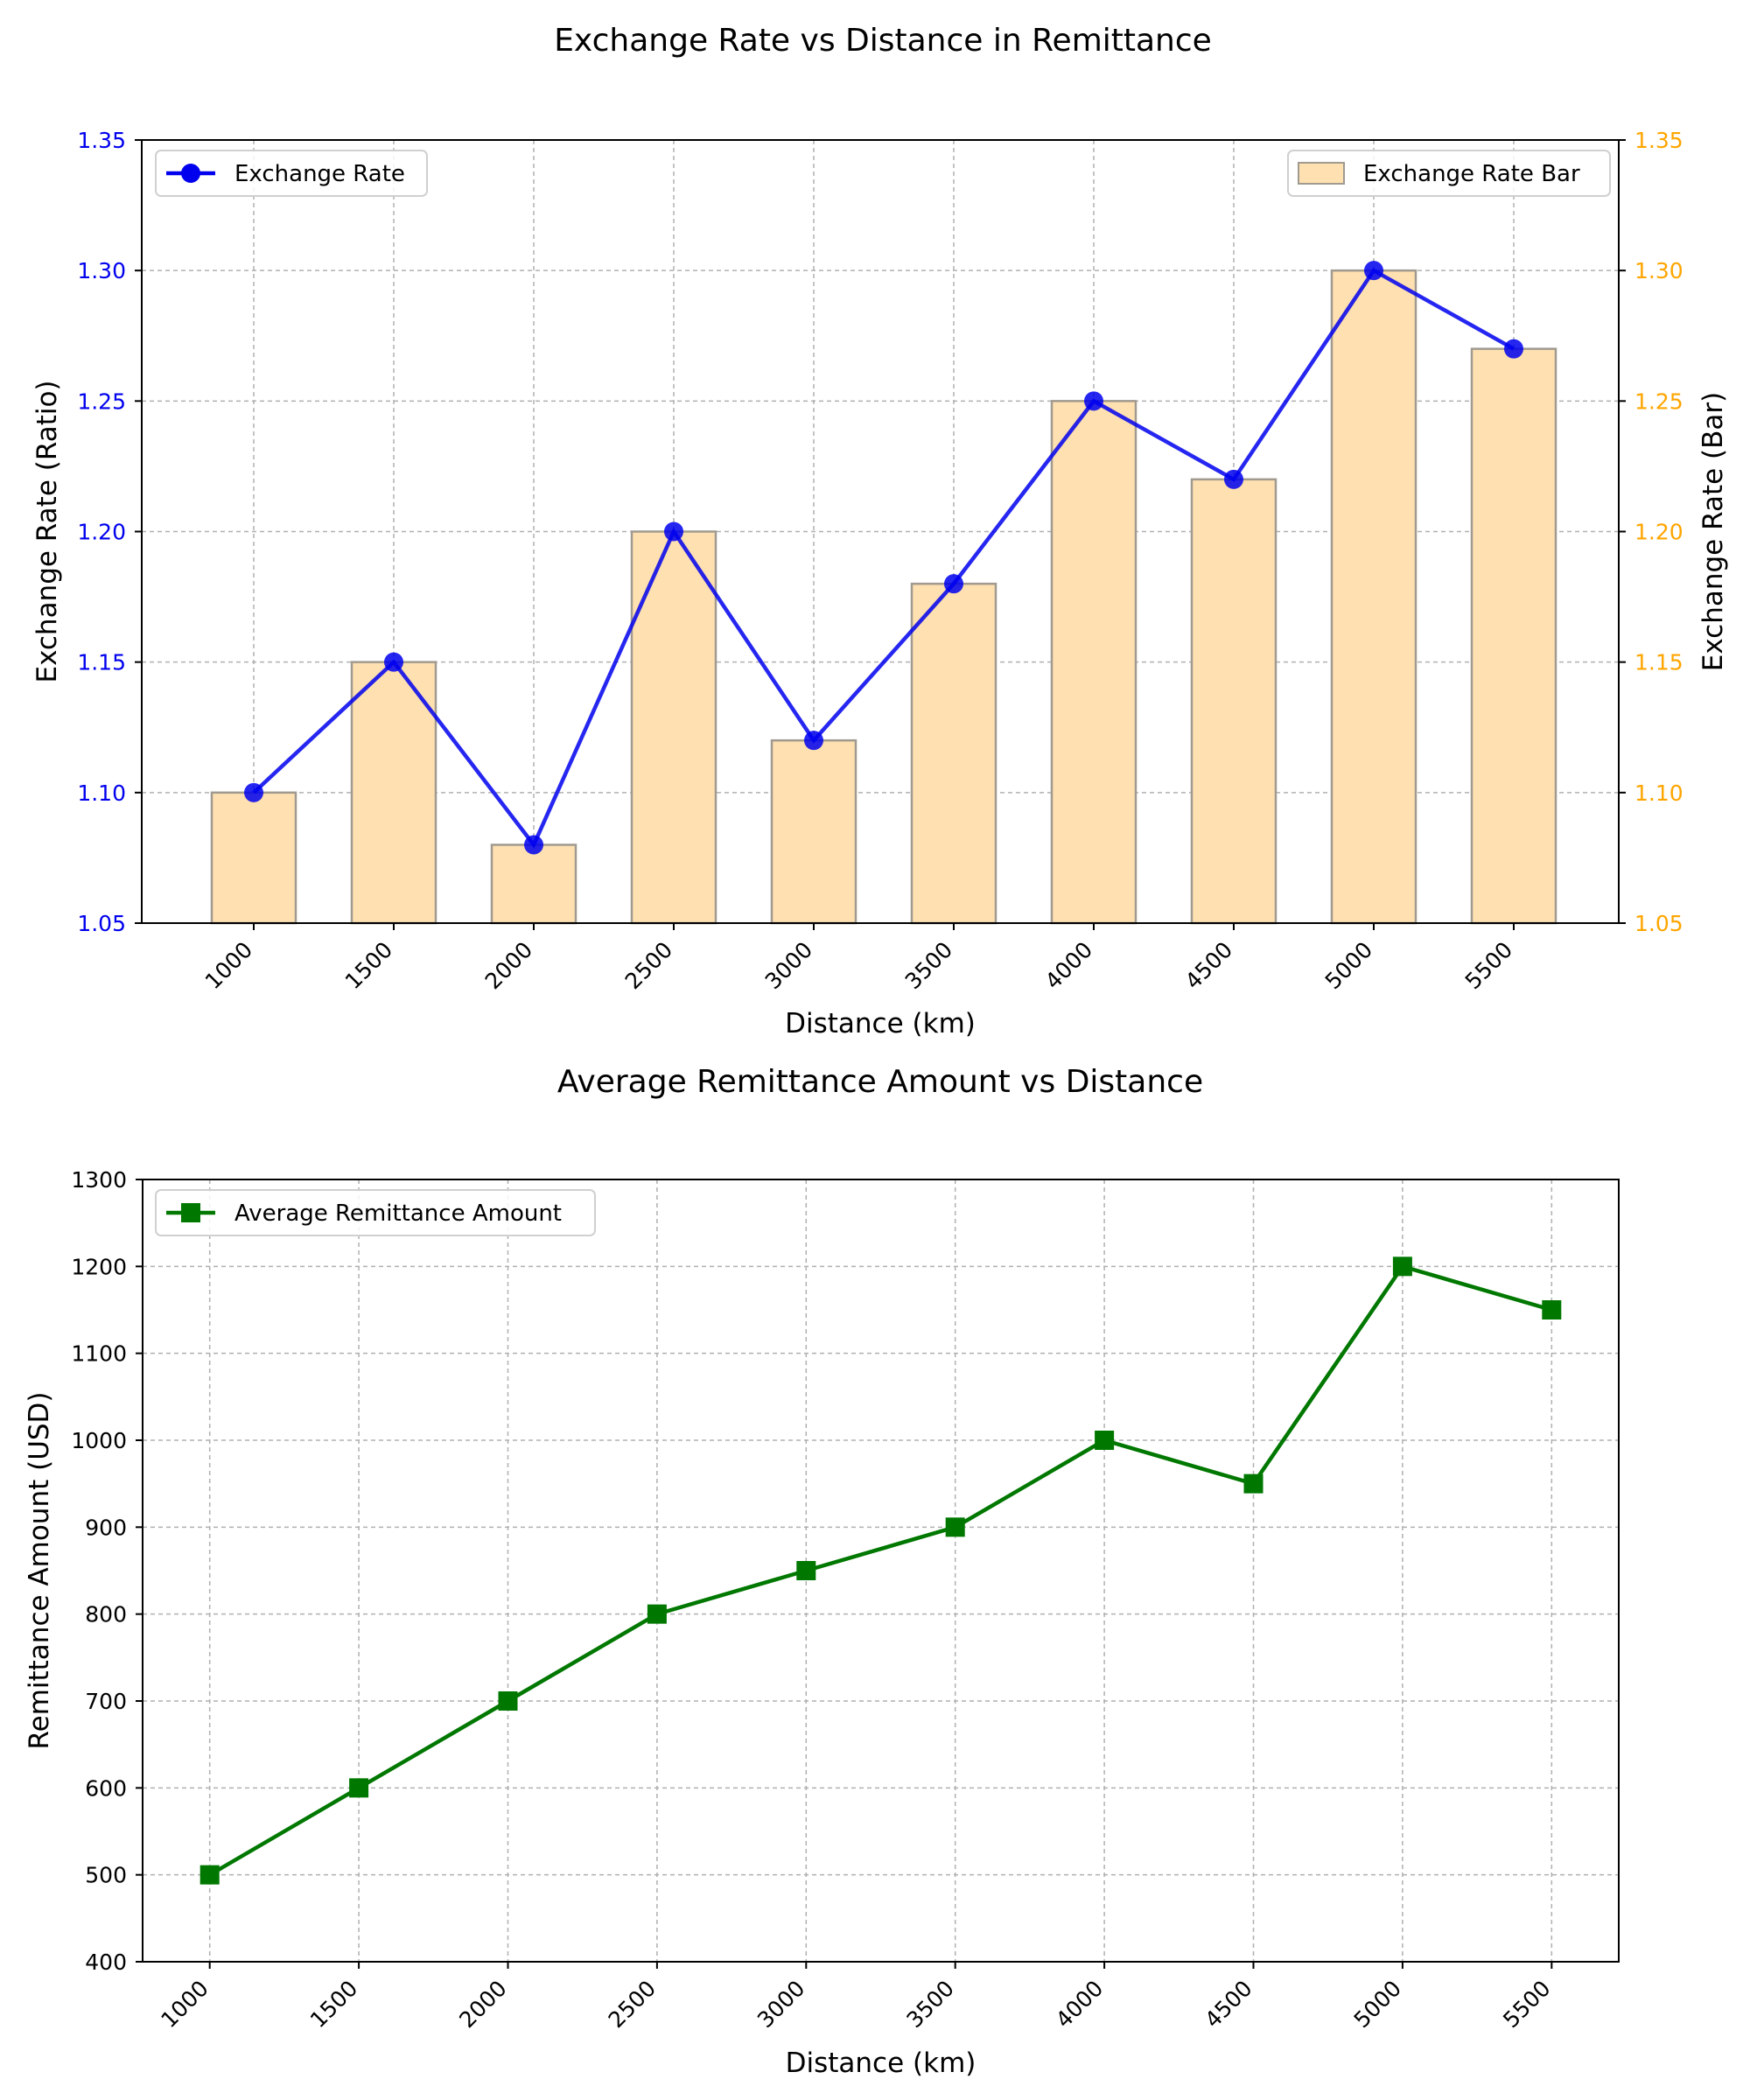 The width and height of the screenshot is (1750, 2100). What do you see at coordinates (101, 140) in the screenshot?
I see `y-tick-label: 1.35` at bounding box center [101, 140].